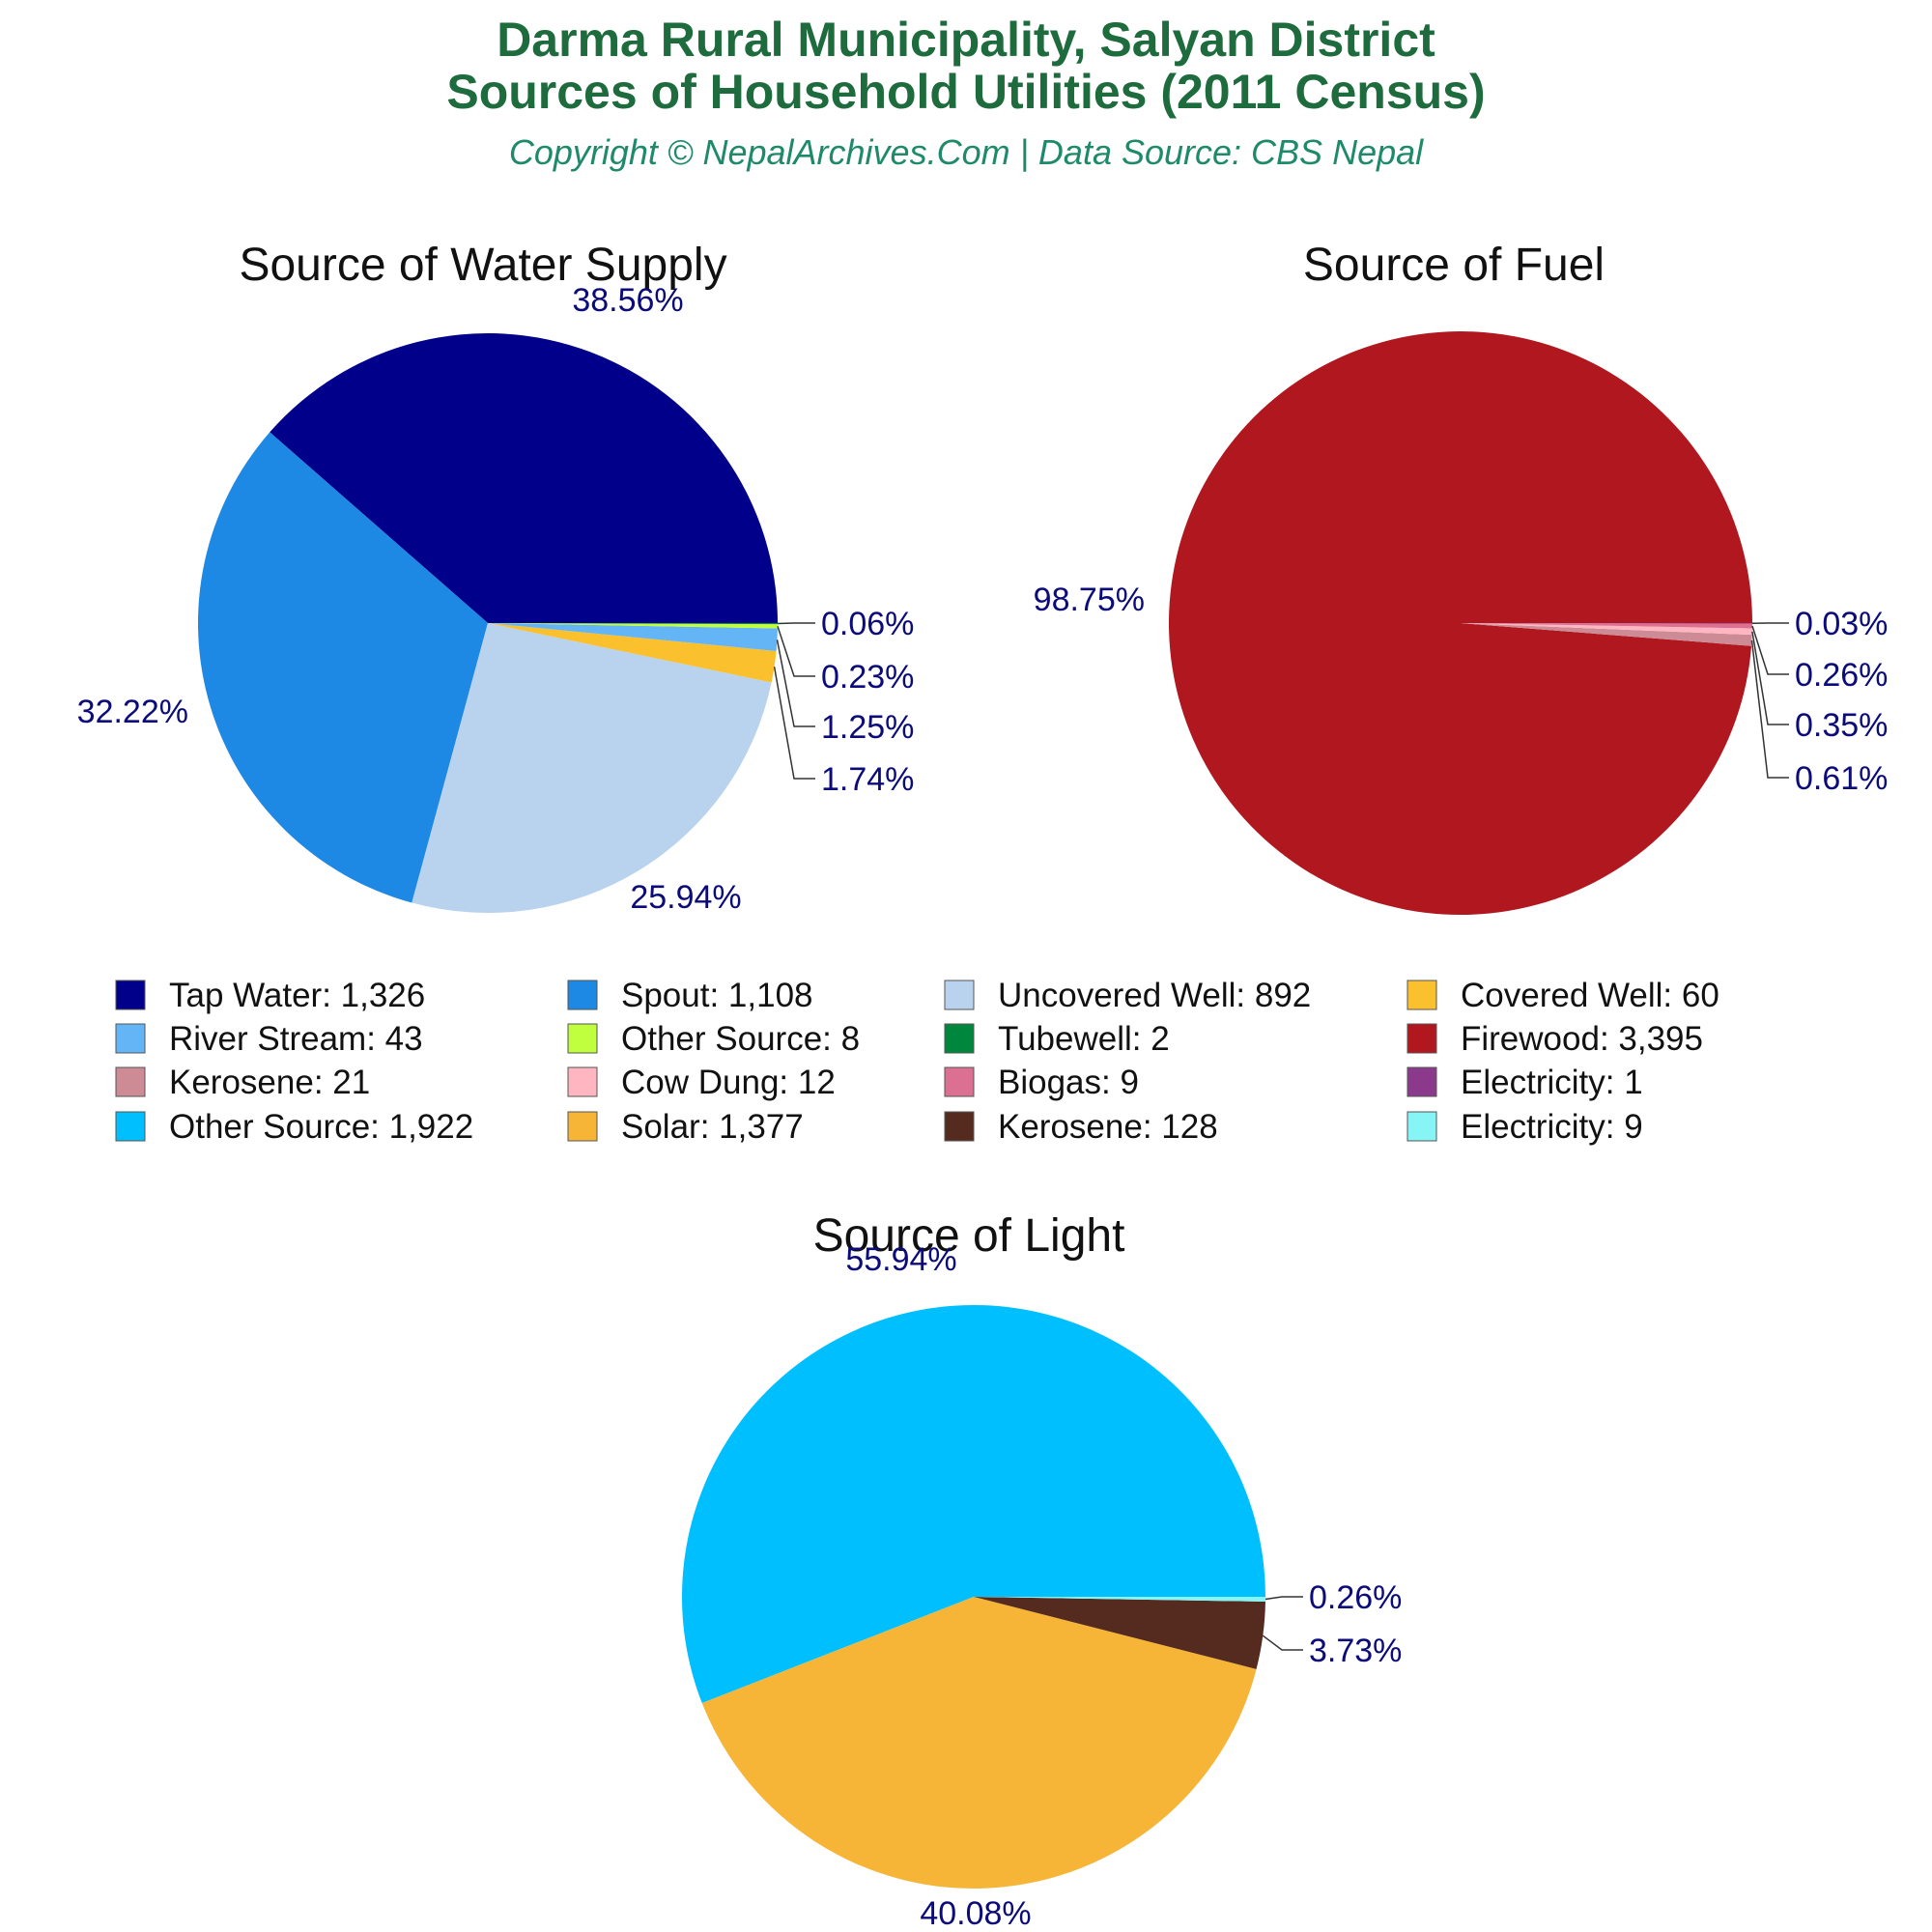 This screenshot has width=1932, height=1932. I want to click on legend-item: Tap Water: 1,326, so click(270, 995).